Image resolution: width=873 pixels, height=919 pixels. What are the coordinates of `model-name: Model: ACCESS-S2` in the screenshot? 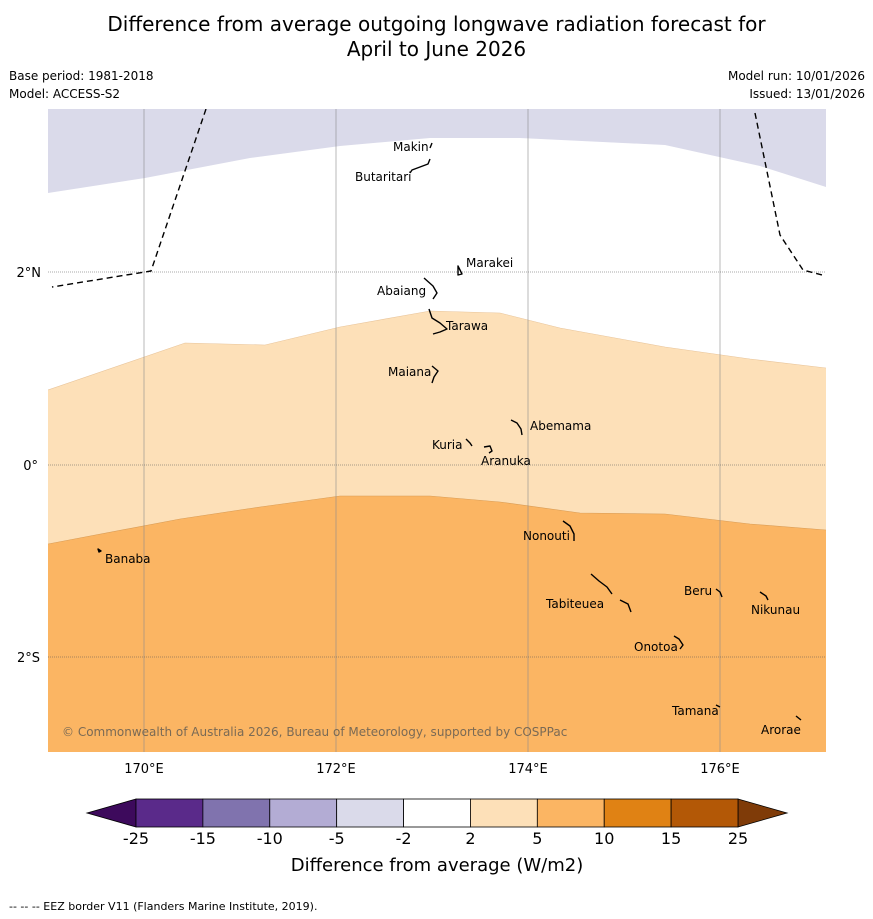 It's located at (65, 94).